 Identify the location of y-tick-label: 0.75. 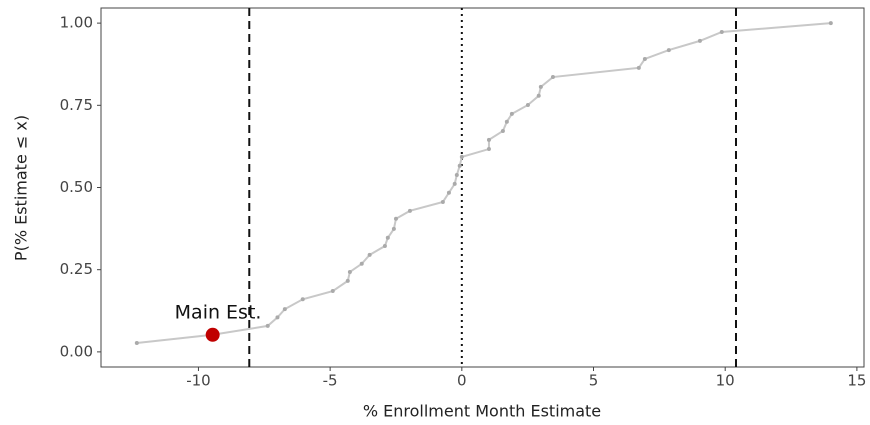
(76, 105).